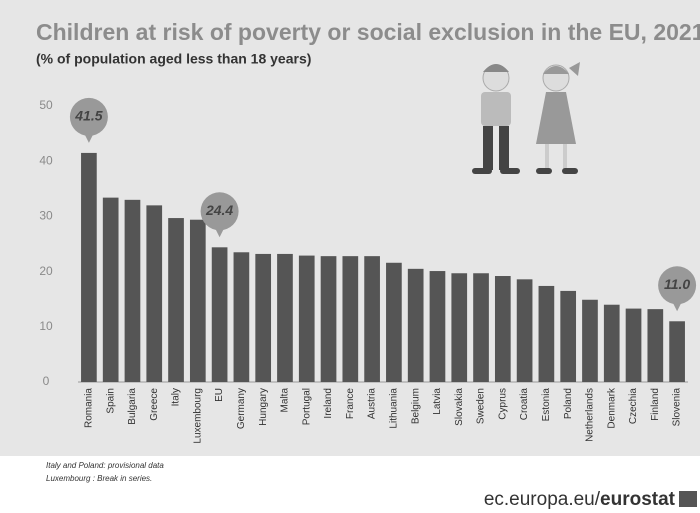  What do you see at coordinates (46, 381) in the screenshot?
I see `y-tick-label: 0` at bounding box center [46, 381].